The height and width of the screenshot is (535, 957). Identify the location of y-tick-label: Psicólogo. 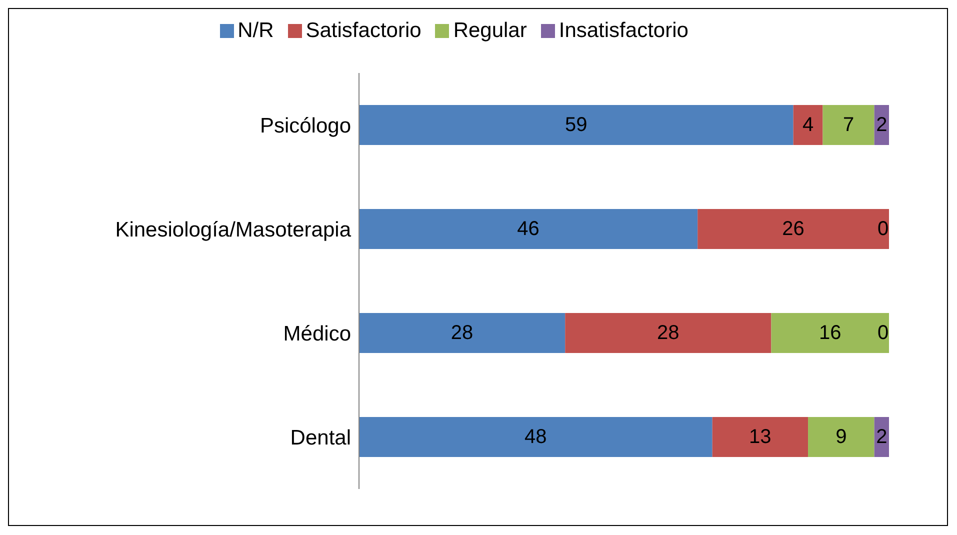
(305, 126).